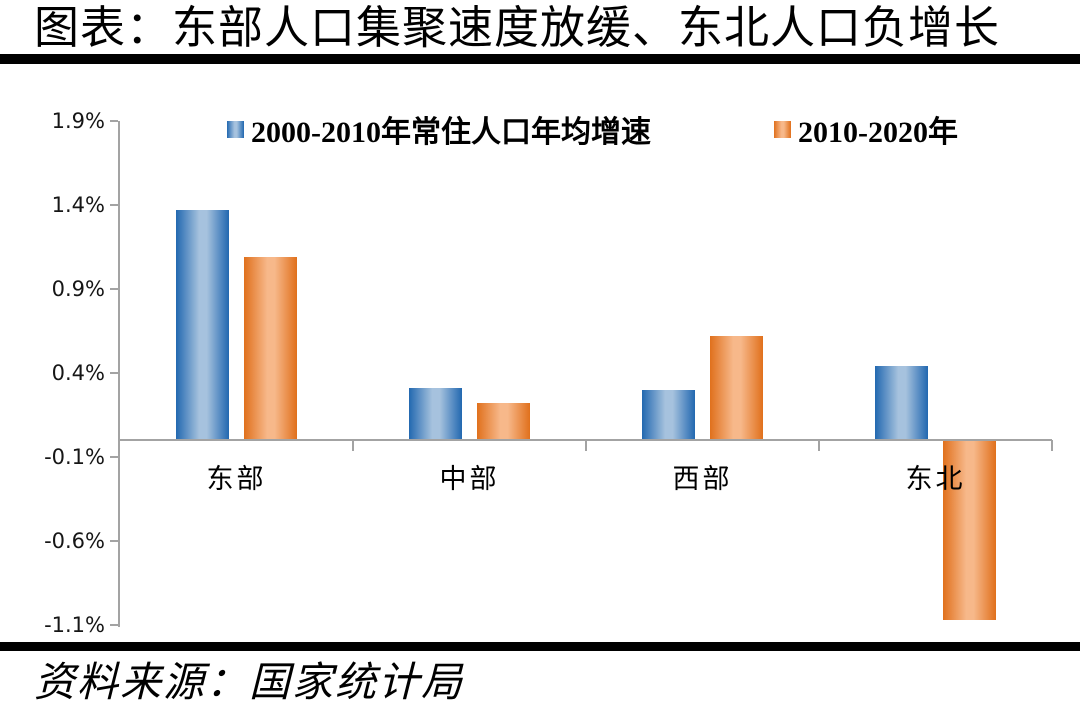 This screenshot has width=1080, height=710. Describe the element at coordinates (878, 132) in the screenshot. I see `legend-label-2010-2020: 2010-2020年` at that location.